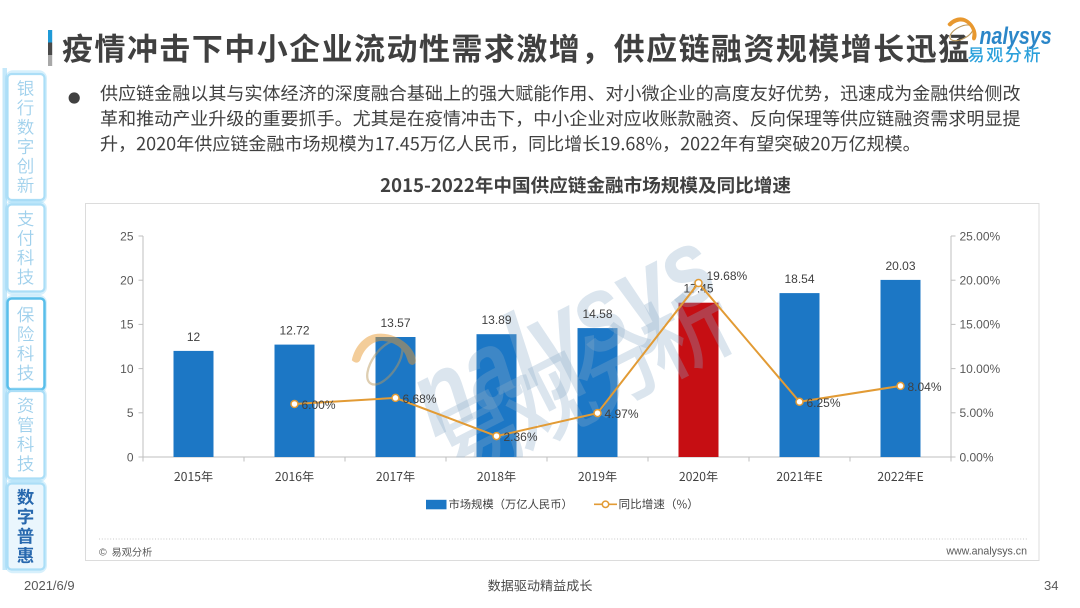 The width and height of the screenshot is (1080, 608). Describe the element at coordinates (597, 314) in the screenshot. I see `svg-text: 14.58` at that location.